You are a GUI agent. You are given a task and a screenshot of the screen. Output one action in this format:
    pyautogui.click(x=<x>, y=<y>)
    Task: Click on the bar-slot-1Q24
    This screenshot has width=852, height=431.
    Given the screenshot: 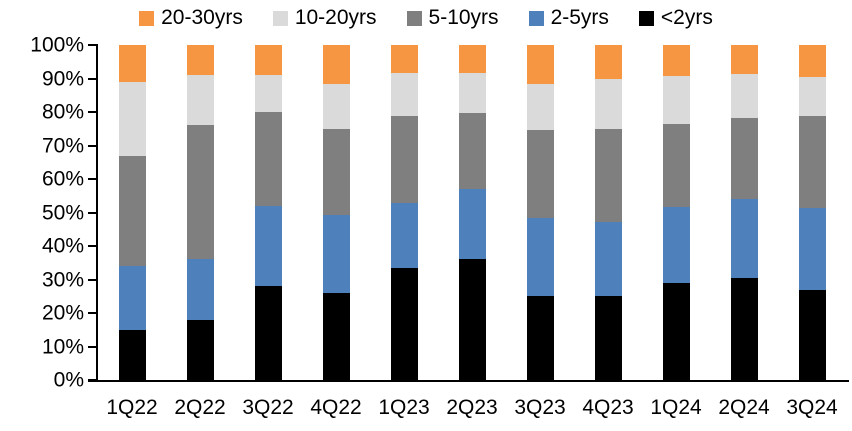 What is the action you would take?
    pyautogui.click(x=676, y=212)
    